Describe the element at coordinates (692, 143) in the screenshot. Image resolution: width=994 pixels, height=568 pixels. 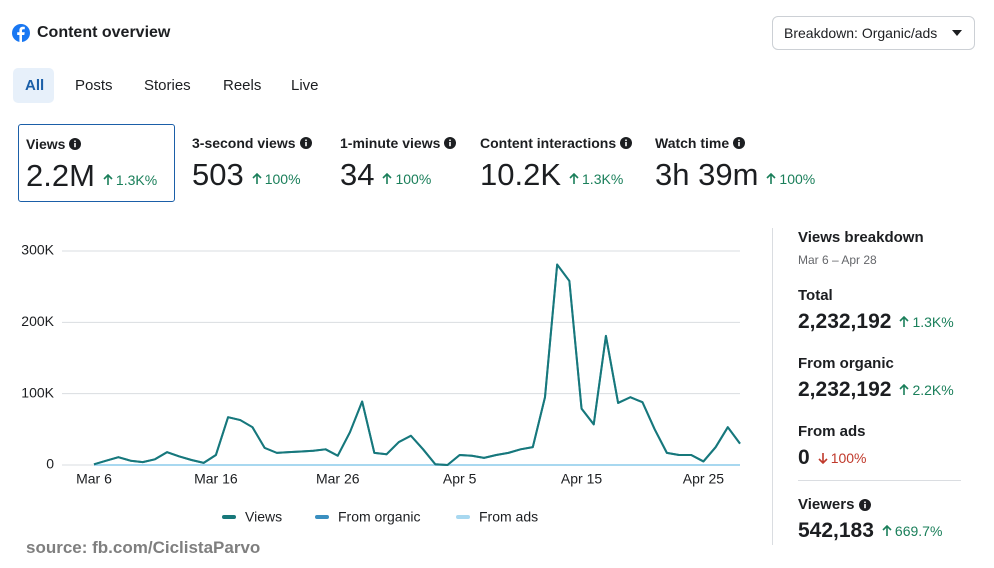
I see `metric-label: Watch time` at that location.